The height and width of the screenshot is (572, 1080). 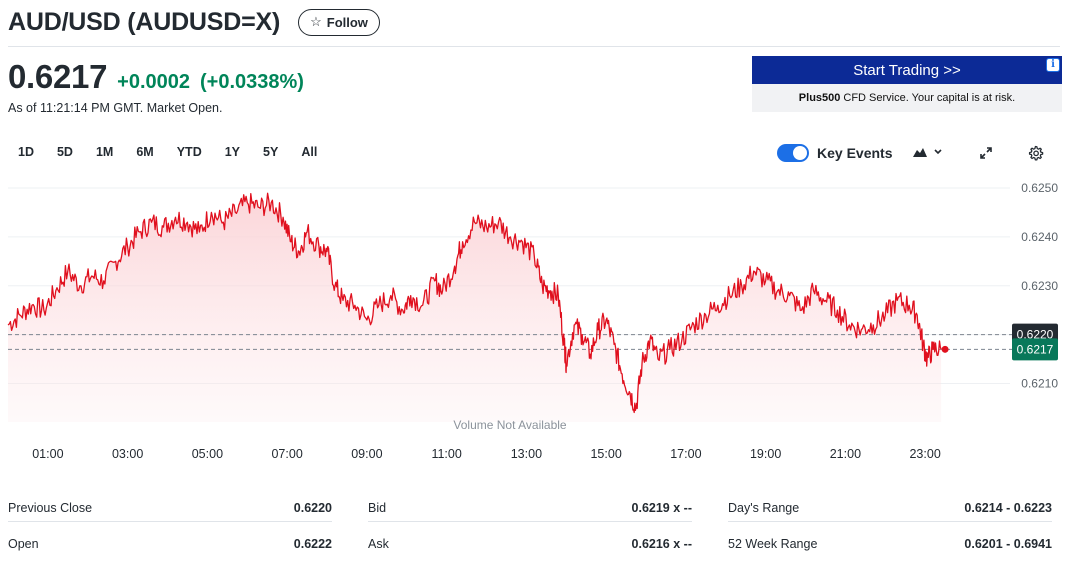 What do you see at coordinates (773, 544) in the screenshot?
I see `stat-label: 52 Week Range` at bounding box center [773, 544].